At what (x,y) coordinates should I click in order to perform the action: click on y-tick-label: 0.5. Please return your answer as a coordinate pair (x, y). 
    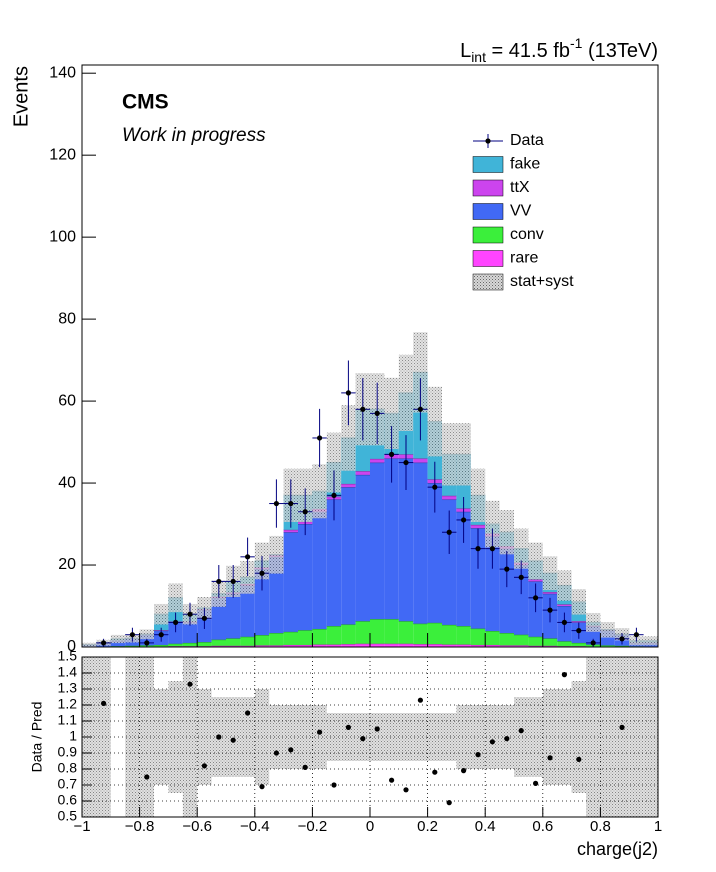
    Looking at the image, I should click on (68, 816).